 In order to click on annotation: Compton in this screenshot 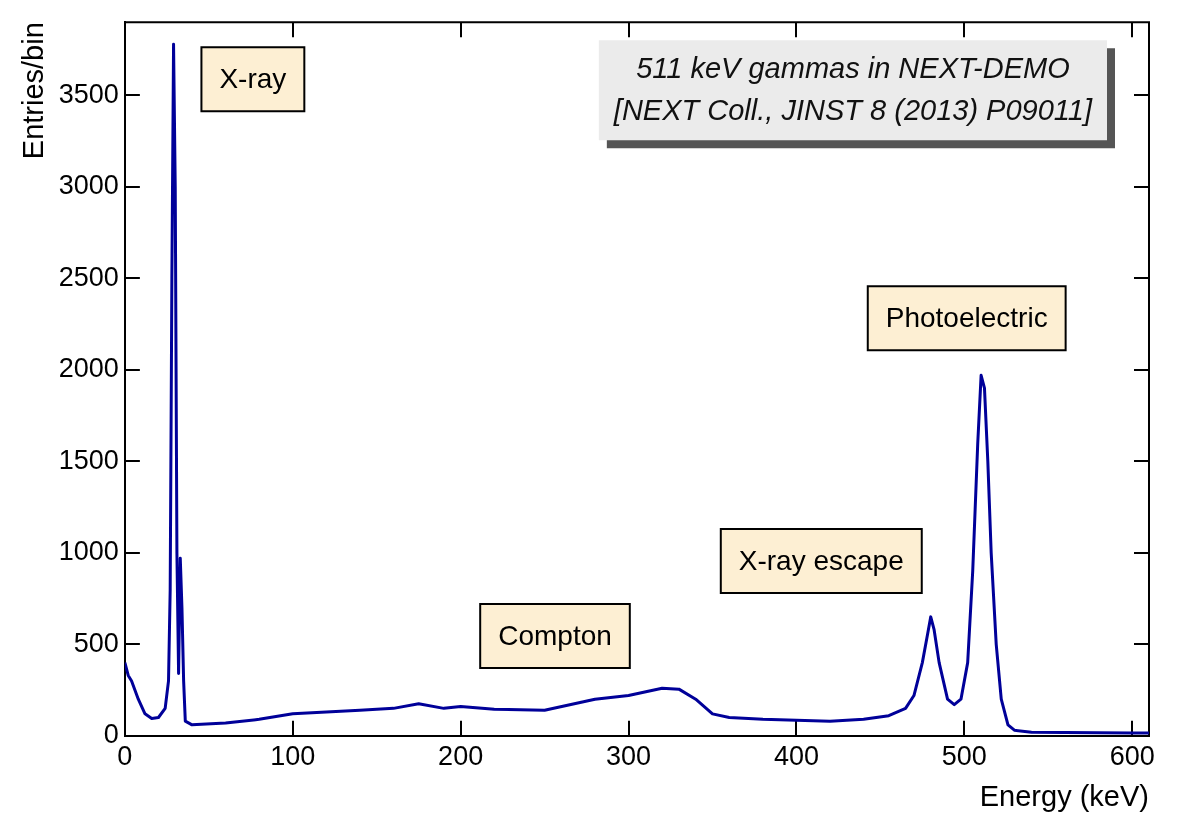, I will do `click(555, 635)`.